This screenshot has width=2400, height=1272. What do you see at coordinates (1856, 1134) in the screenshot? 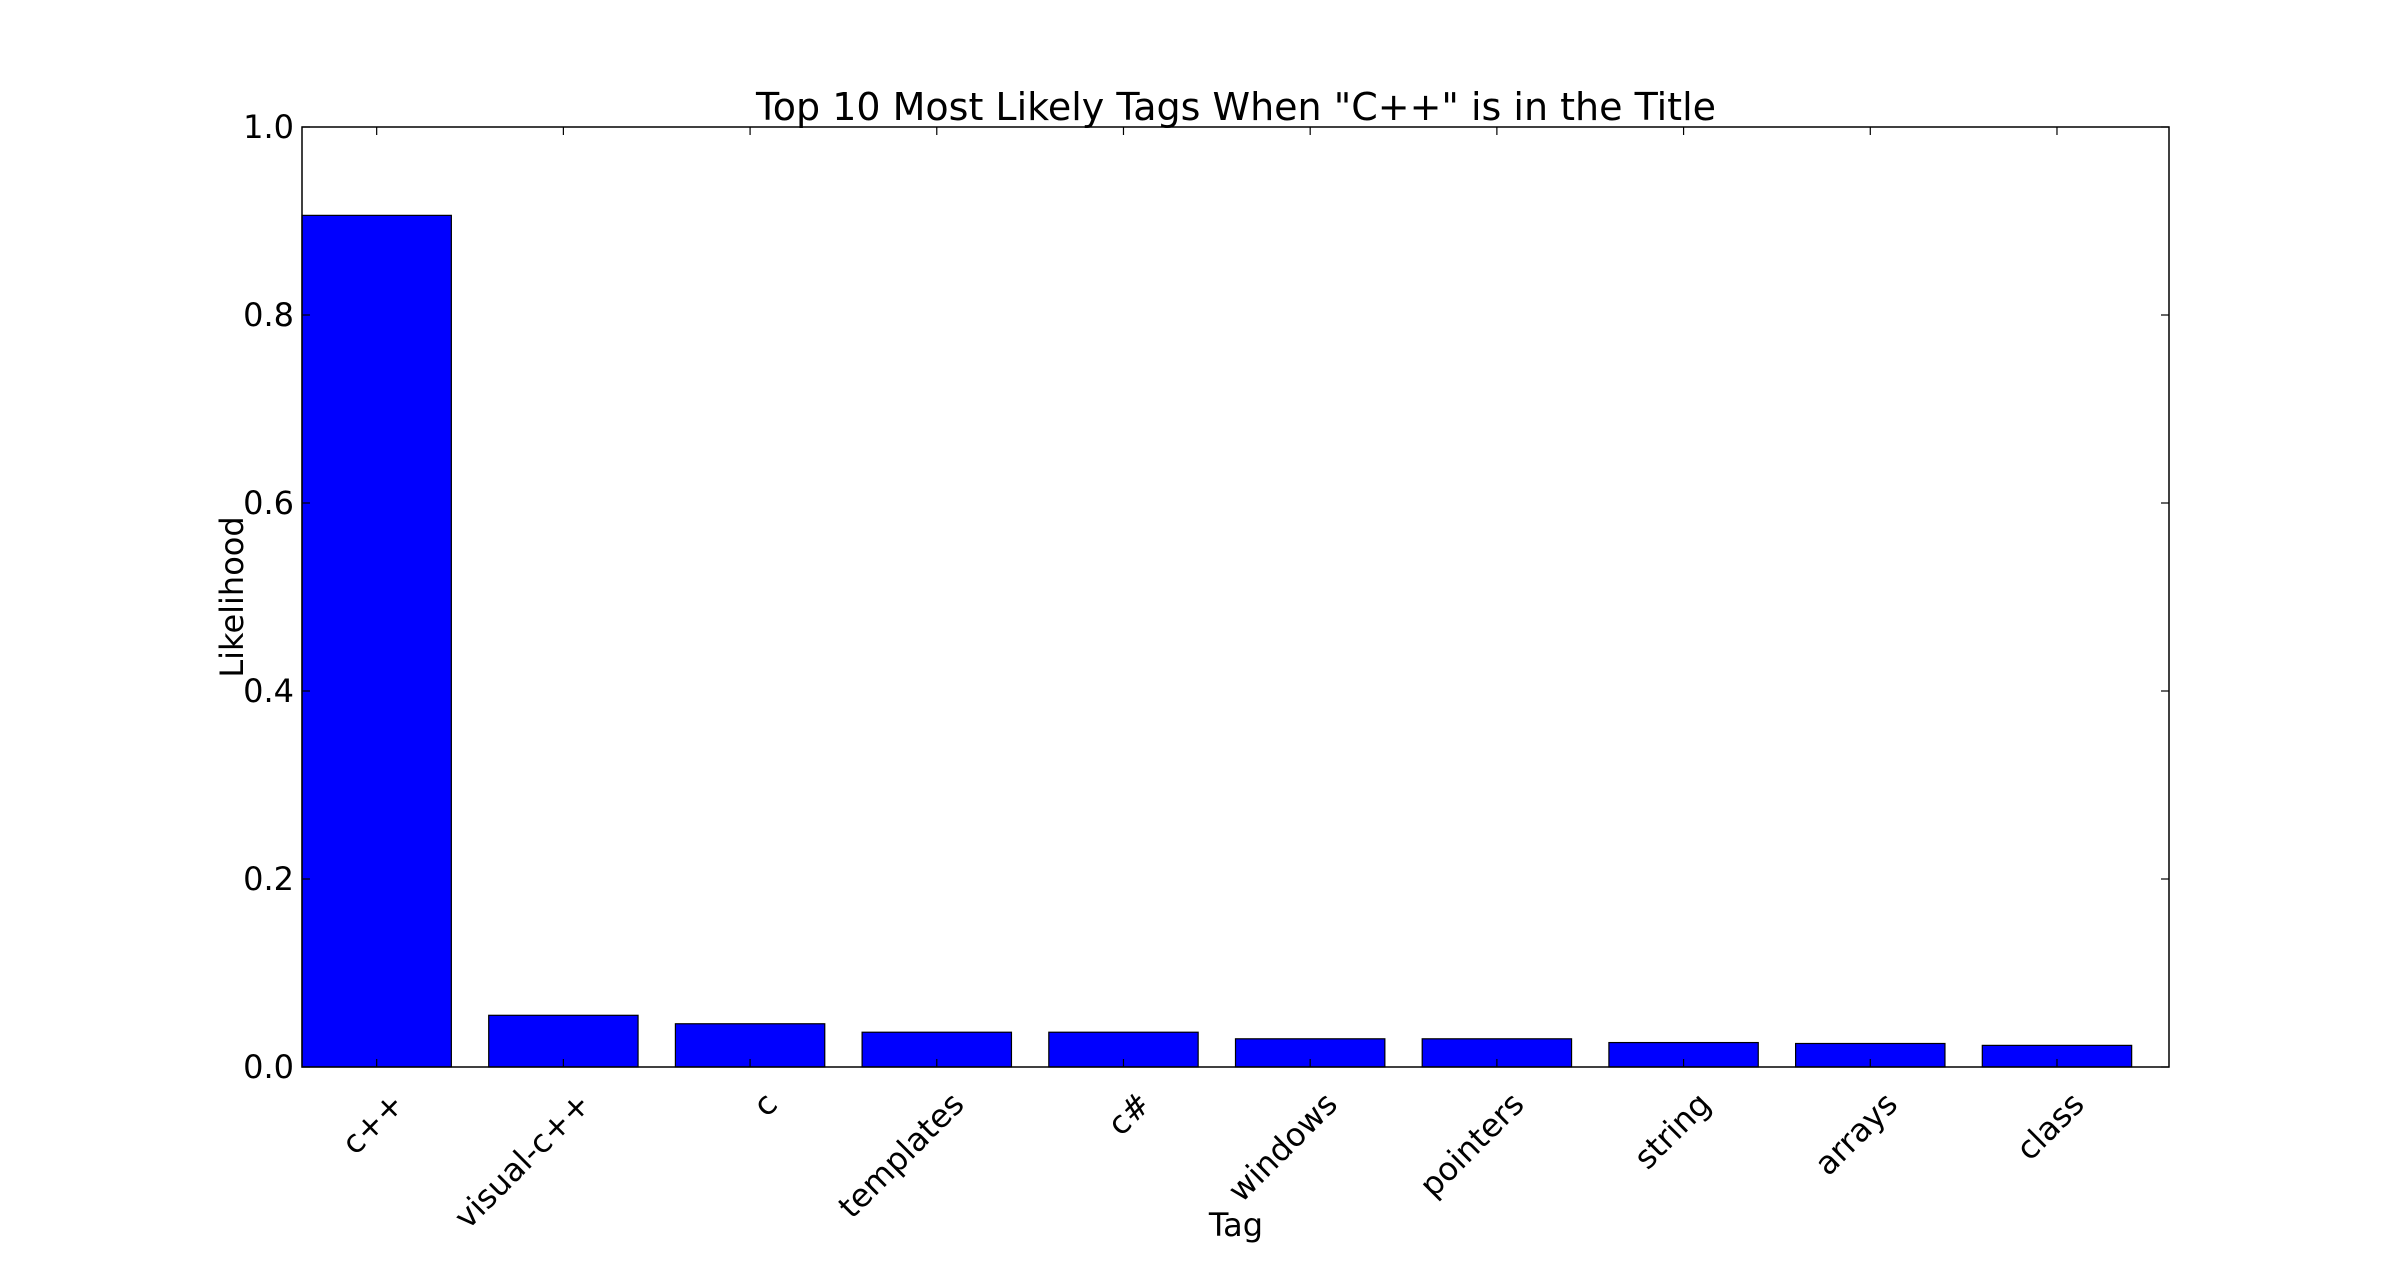
I see `x-tick-label: arrays` at bounding box center [1856, 1134].